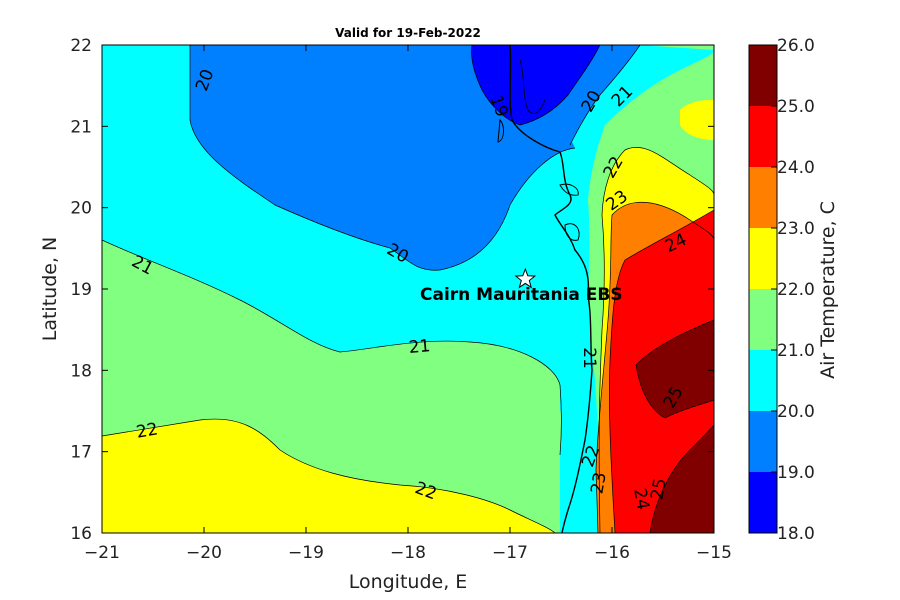 The width and height of the screenshot is (900, 600). I want to click on colorbar-tick-label: 26.0, so click(796, 46).